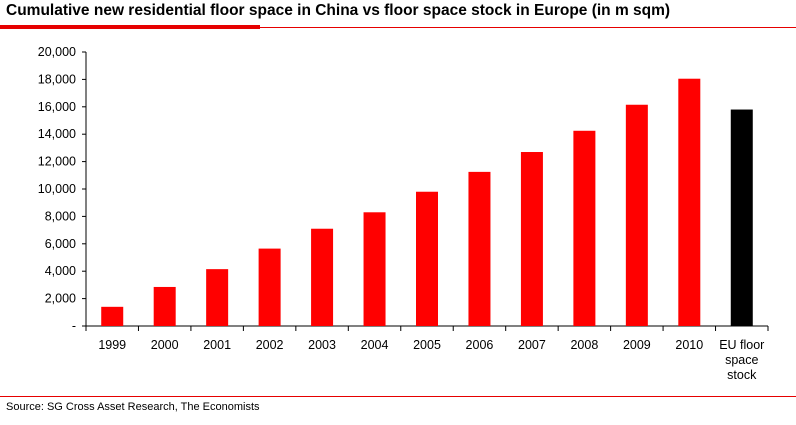 The width and height of the screenshot is (796, 425). I want to click on x-tick-label: 2010, so click(689, 345).